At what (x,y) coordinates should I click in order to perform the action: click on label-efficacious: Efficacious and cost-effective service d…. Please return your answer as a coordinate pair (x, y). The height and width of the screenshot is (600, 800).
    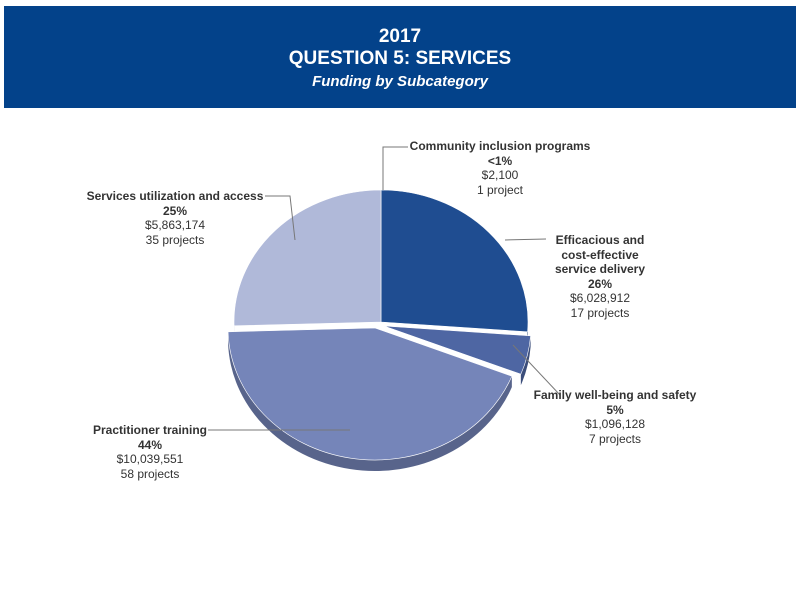
    Looking at the image, I should click on (600, 276).